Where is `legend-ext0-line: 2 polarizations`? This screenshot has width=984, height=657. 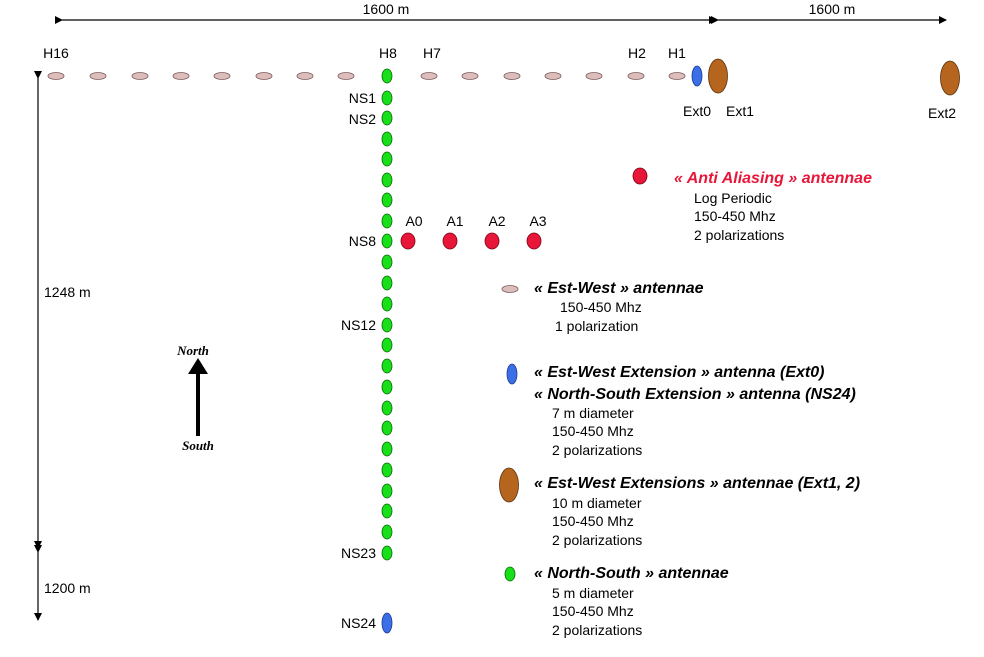
legend-ext0-line: 2 polarizations is located at coordinates (597, 450).